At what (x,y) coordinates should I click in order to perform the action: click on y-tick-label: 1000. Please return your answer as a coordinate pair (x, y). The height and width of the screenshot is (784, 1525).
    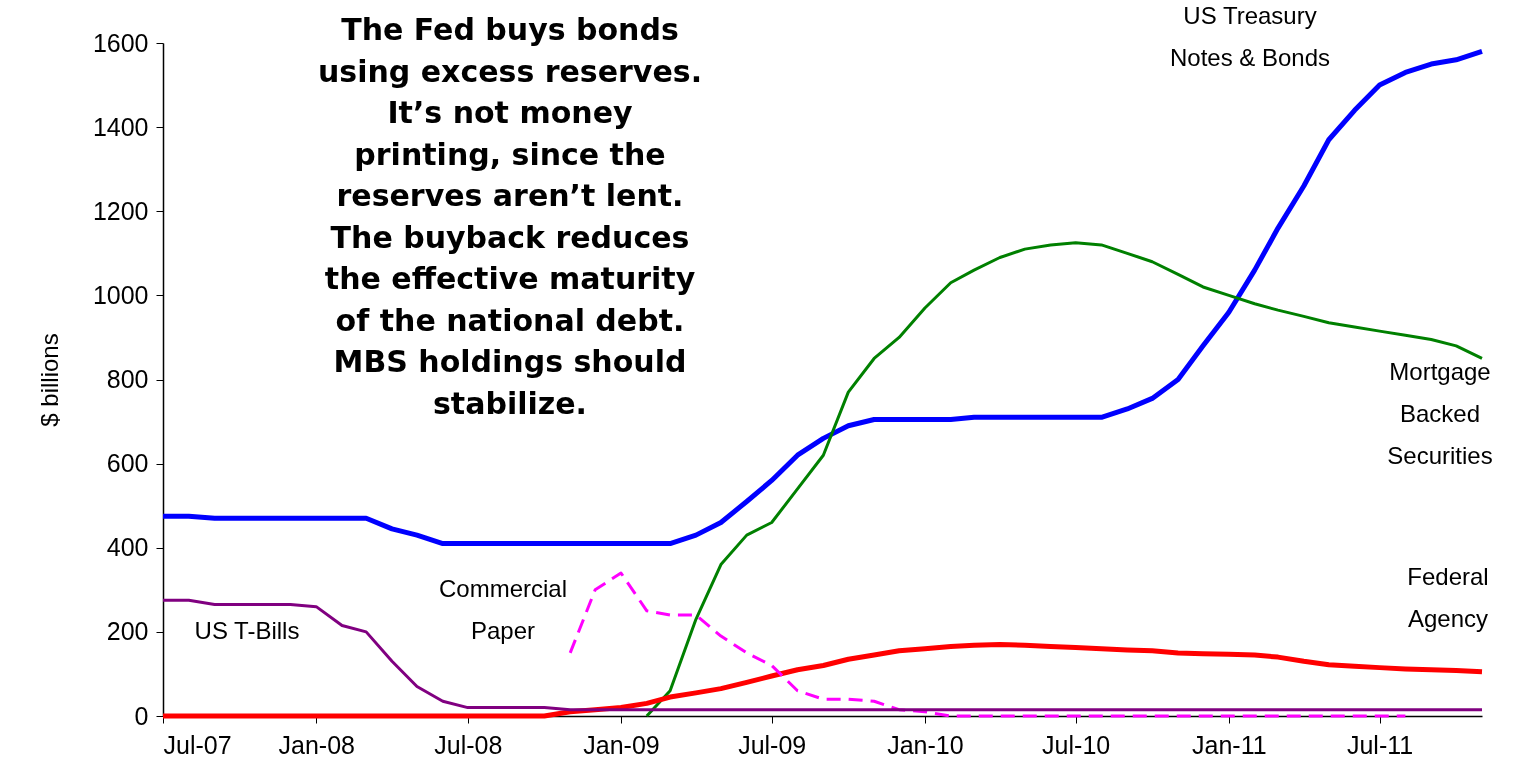
    Looking at the image, I should click on (120, 294).